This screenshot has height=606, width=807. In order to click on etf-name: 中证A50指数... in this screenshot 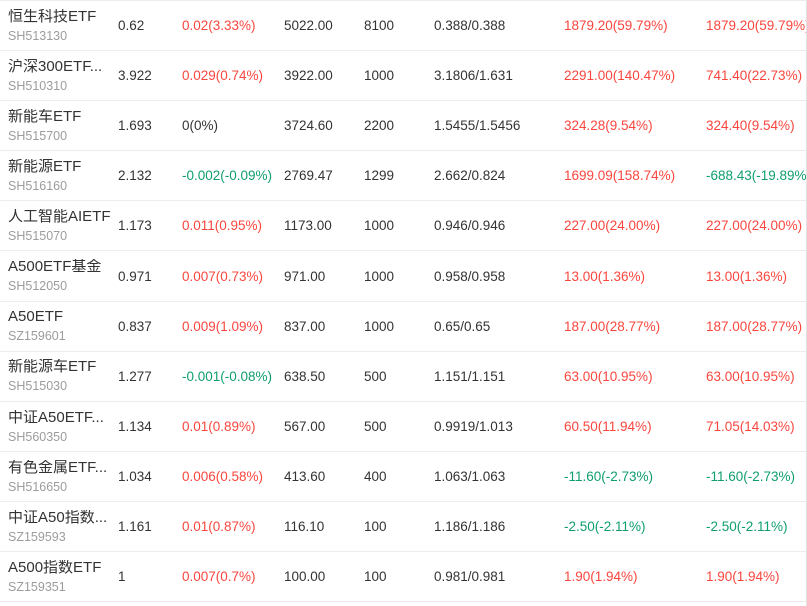, I will do `click(58, 517)`.